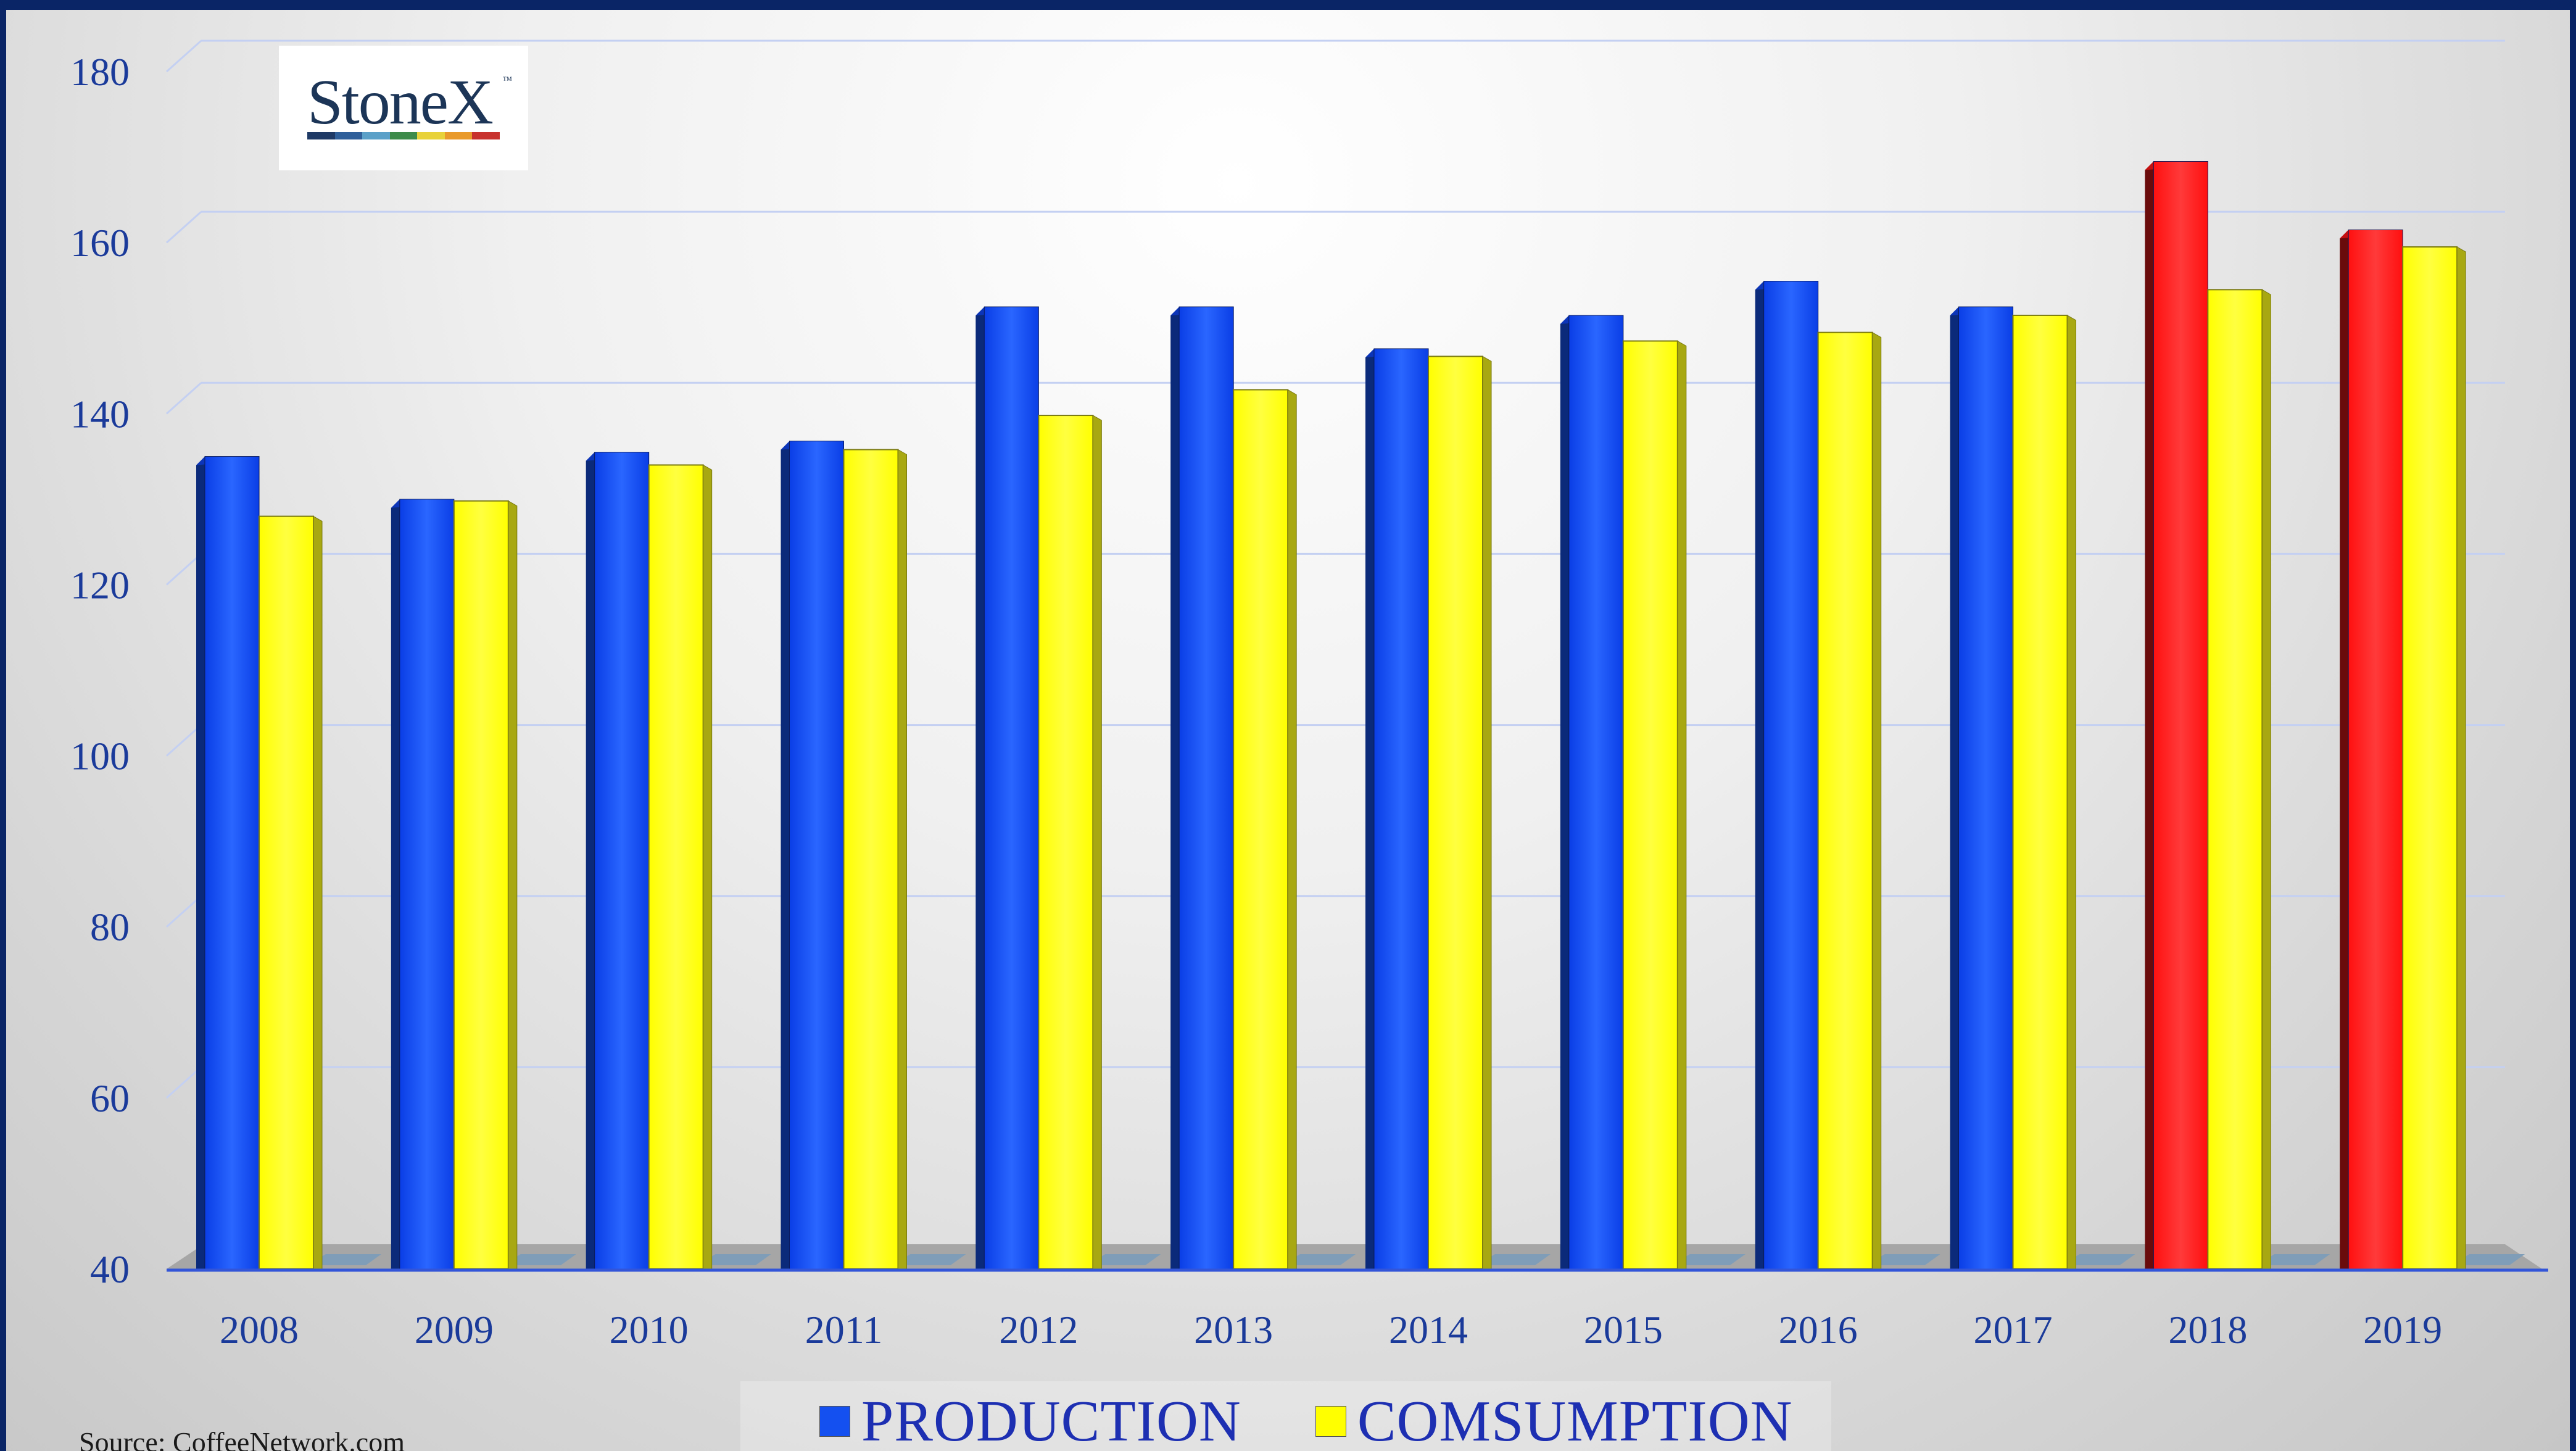 The image size is (2576, 1451). Describe the element at coordinates (1428, 1330) in the screenshot. I see `x-tick-label: 2014` at that location.